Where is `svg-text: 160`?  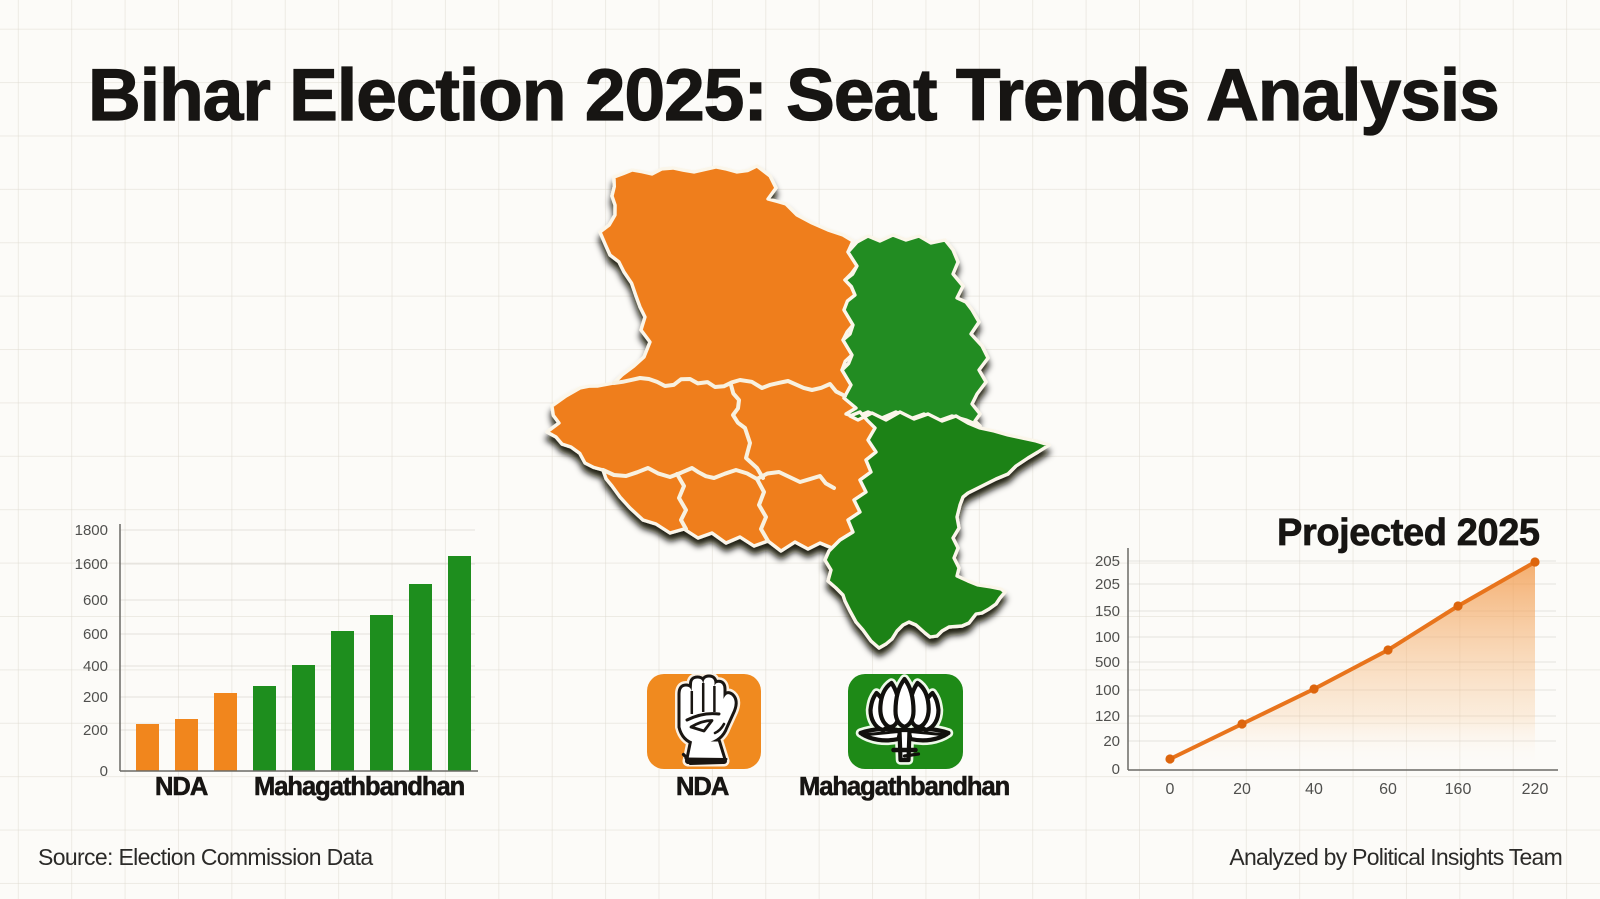 svg-text: 160 is located at coordinates (1458, 789).